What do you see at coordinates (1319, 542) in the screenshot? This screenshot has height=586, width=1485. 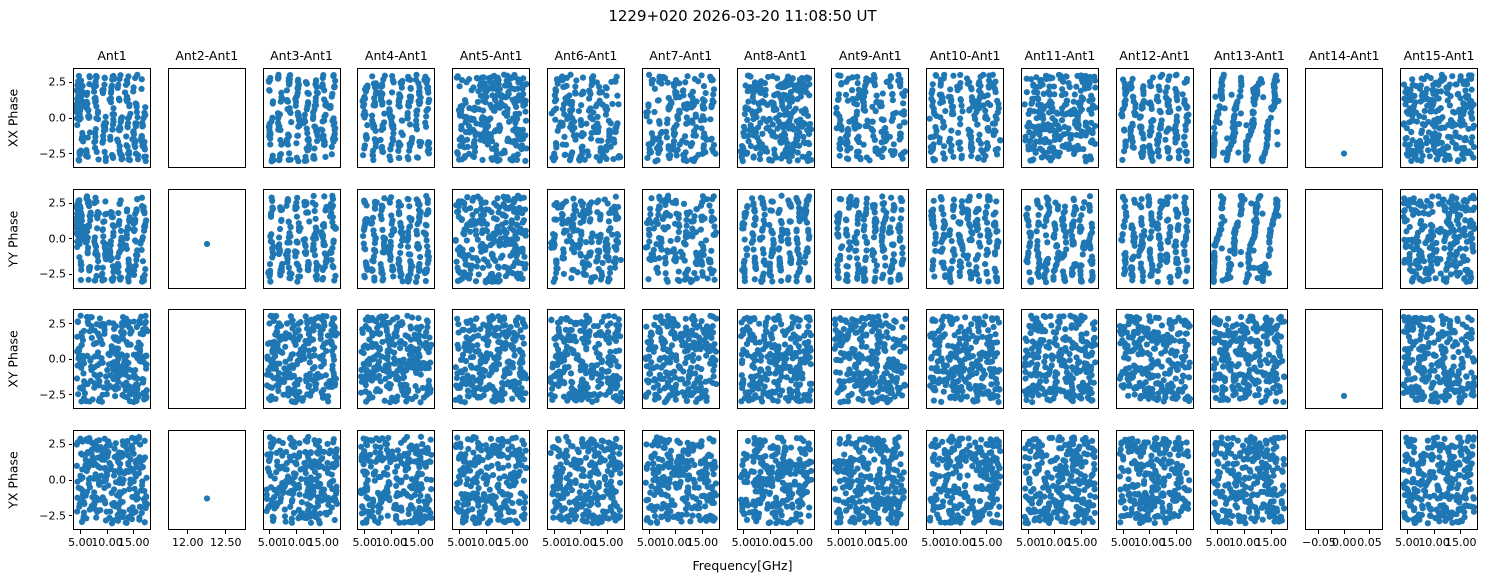 I see `x-tick-label: −0.05` at bounding box center [1319, 542].